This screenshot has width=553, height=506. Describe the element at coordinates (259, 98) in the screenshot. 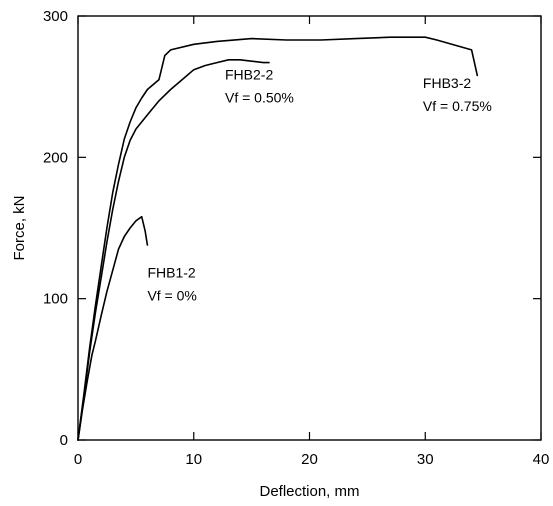

I see `annotation-fiber-volume: Vf = 0.50%` at that location.